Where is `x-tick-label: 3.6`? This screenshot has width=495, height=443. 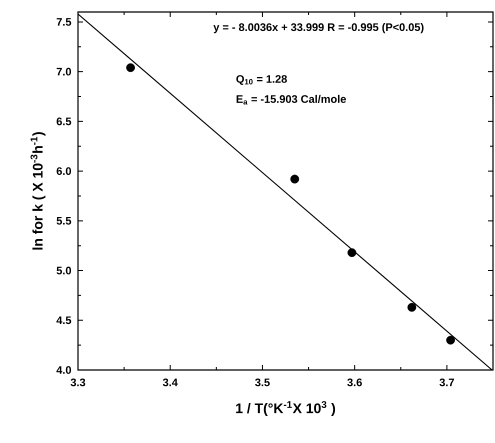 x-tick-label: 3.6 is located at coordinates (354, 382).